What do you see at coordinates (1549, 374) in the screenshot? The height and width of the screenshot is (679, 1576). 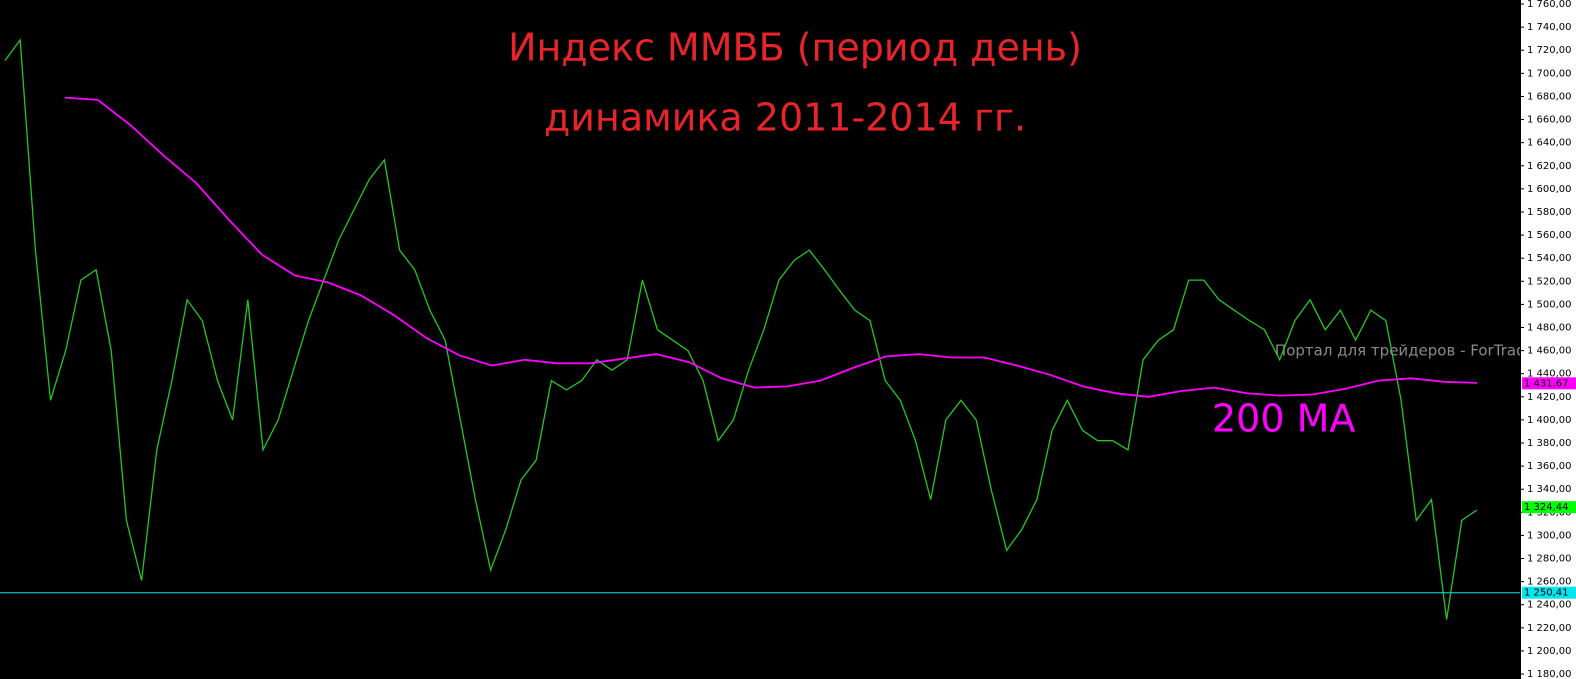 I see `y-tick-label: 1 440,00` at bounding box center [1549, 374].